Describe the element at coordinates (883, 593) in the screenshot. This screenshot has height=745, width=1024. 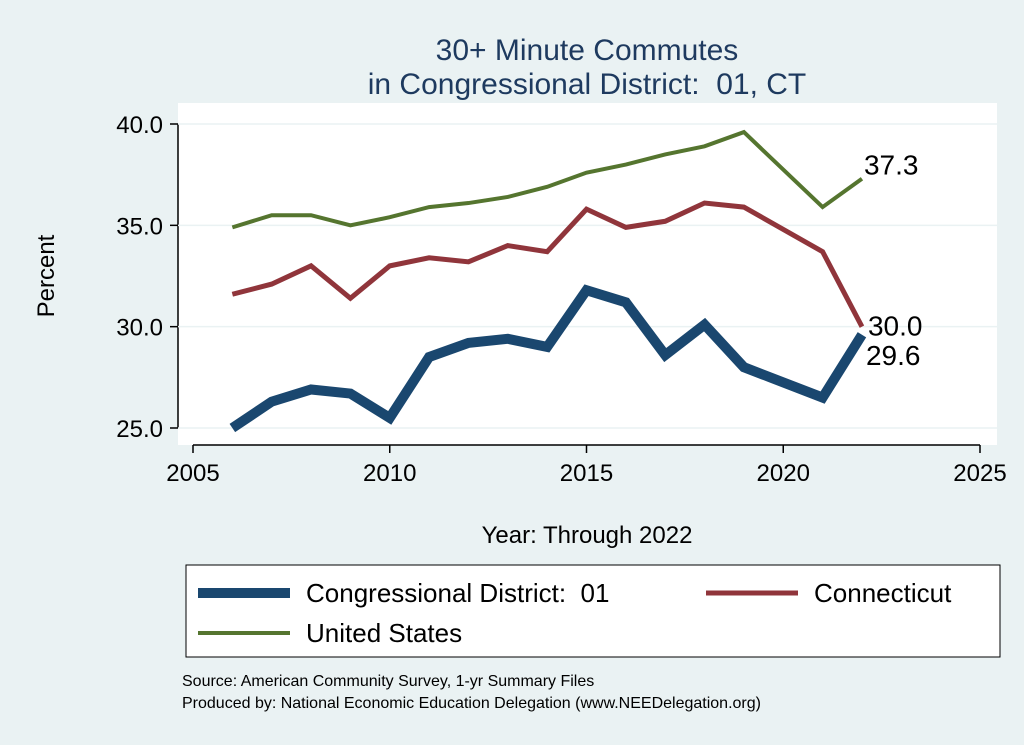
I see `legend-label: Connecticut` at that location.